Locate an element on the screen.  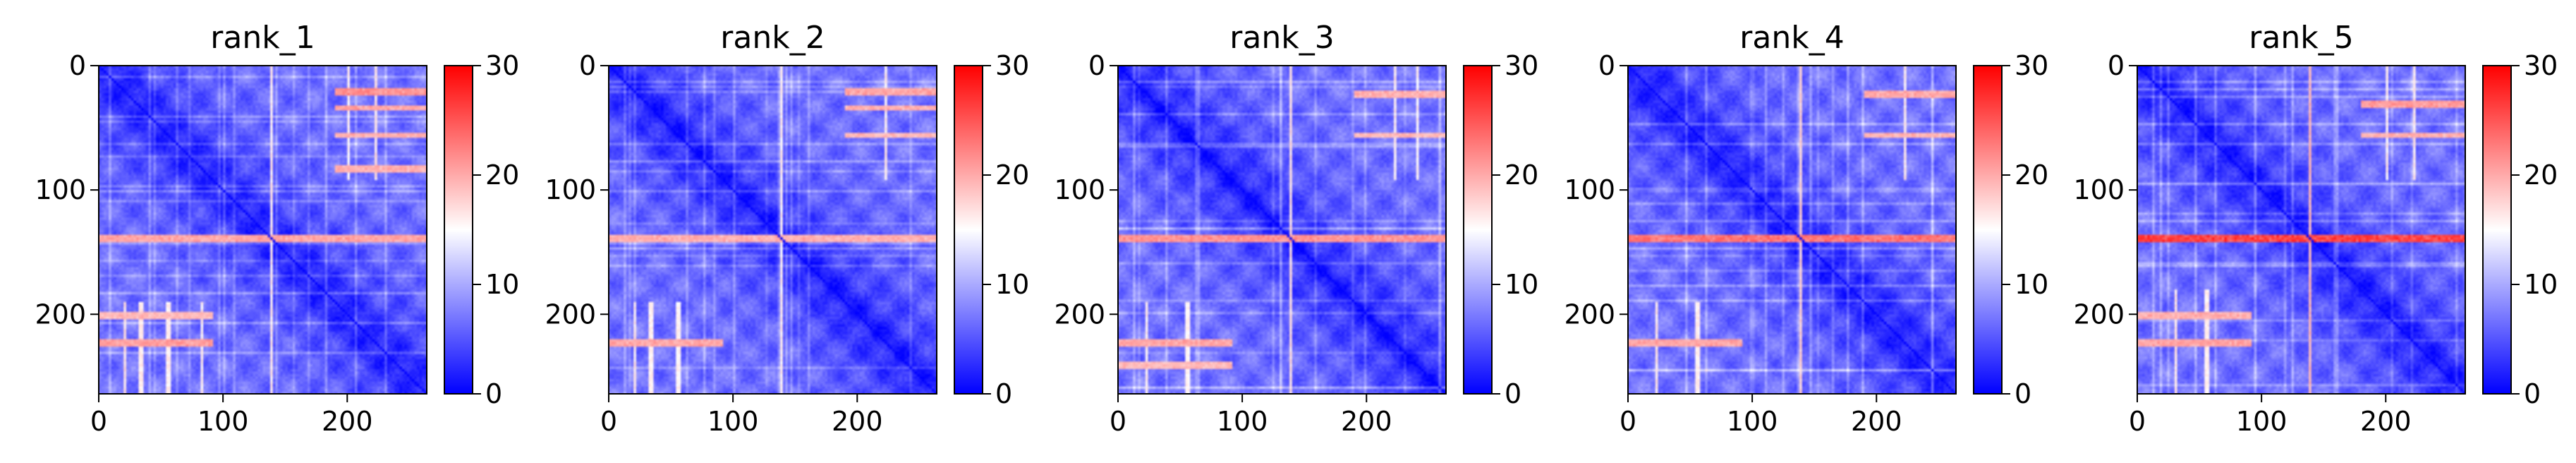
panel-title: rank_2 is located at coordinates (772, 38).